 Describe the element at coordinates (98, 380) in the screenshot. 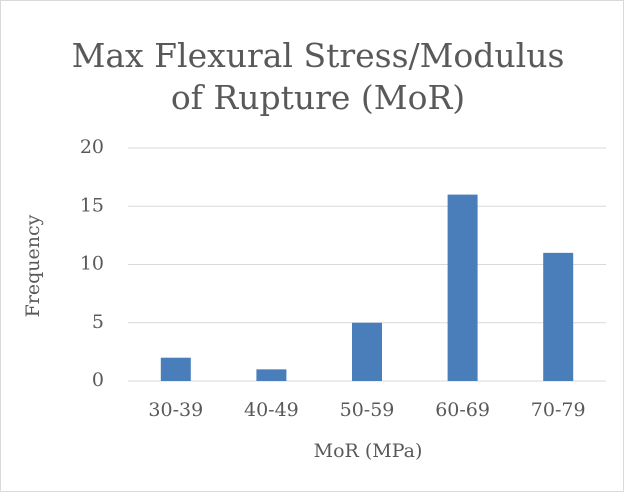

I see `y-tick-label: 0` at that location.